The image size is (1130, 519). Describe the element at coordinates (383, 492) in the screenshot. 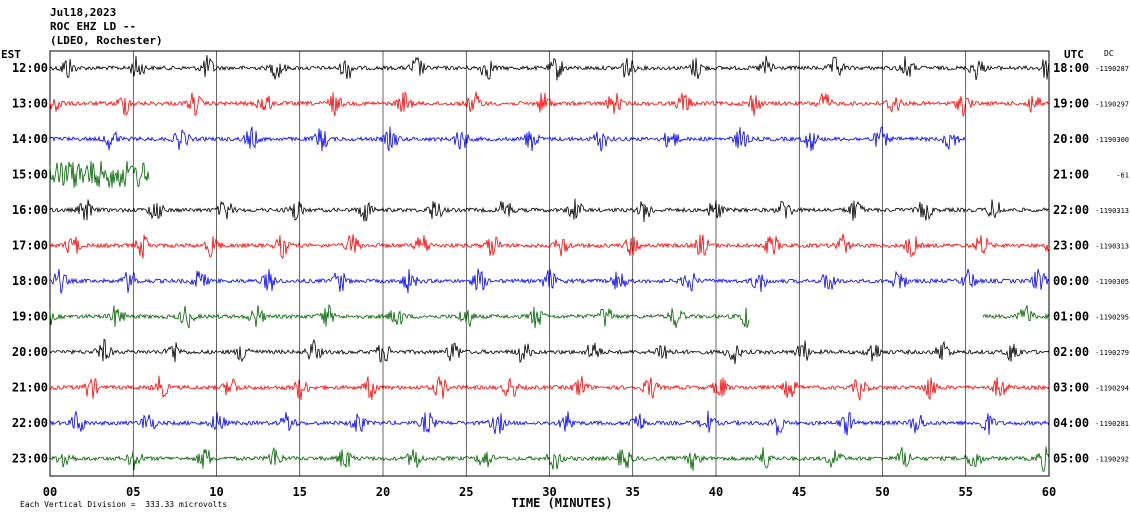

I see `x-tick-label: 20` at that location.